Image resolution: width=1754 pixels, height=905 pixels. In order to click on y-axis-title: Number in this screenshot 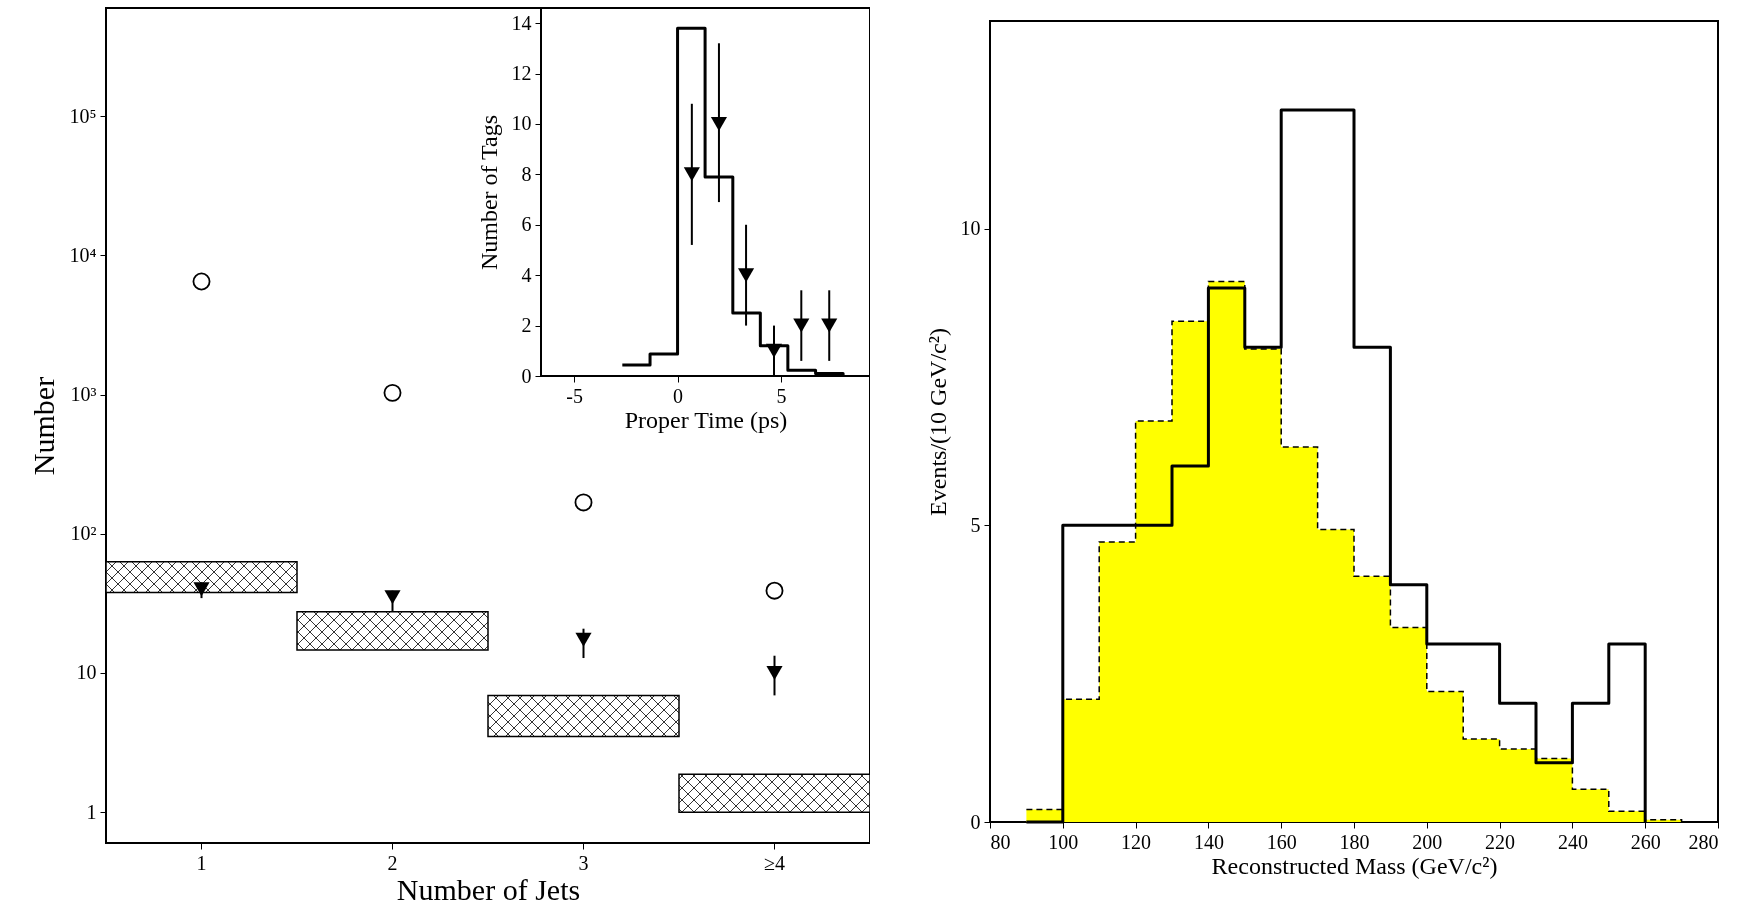, I will do `click(43, 426)`.